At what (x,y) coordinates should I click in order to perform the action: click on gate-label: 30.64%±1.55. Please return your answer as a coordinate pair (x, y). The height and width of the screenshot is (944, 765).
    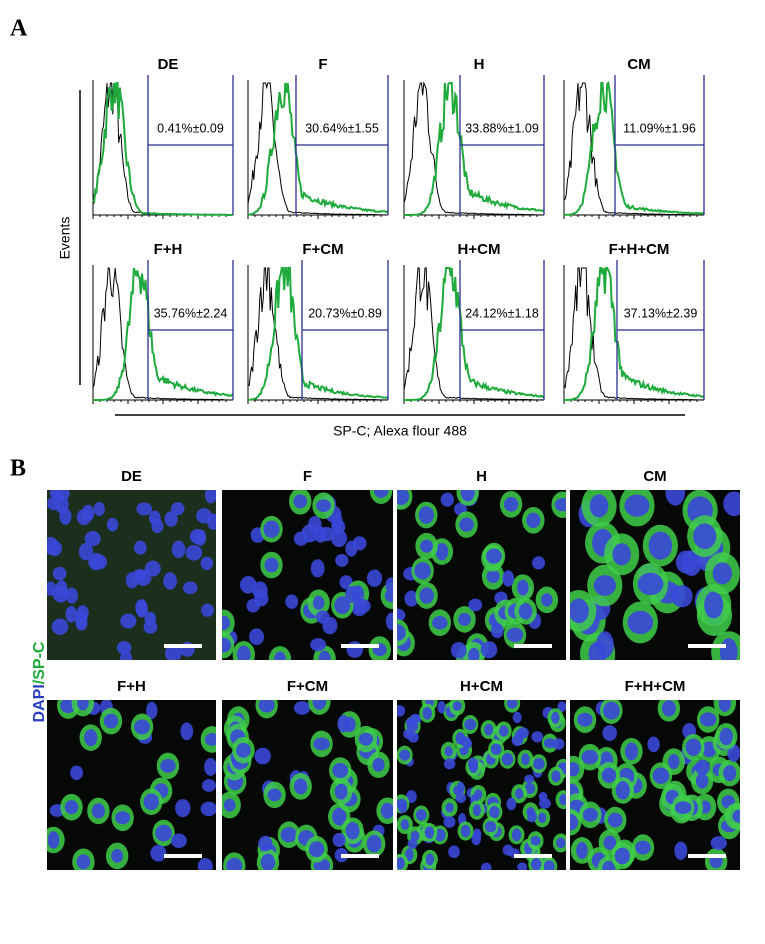
    Looking at the image, I should click on (342, 128).